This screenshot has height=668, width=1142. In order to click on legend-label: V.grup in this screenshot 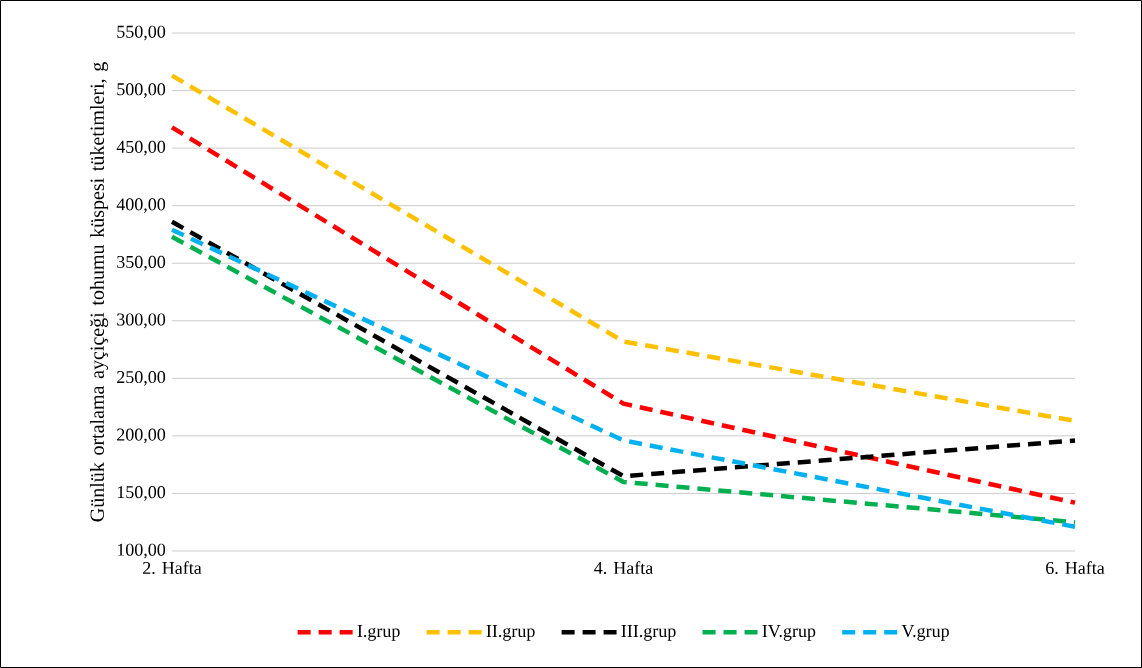, I will do `click(925, 633)`.